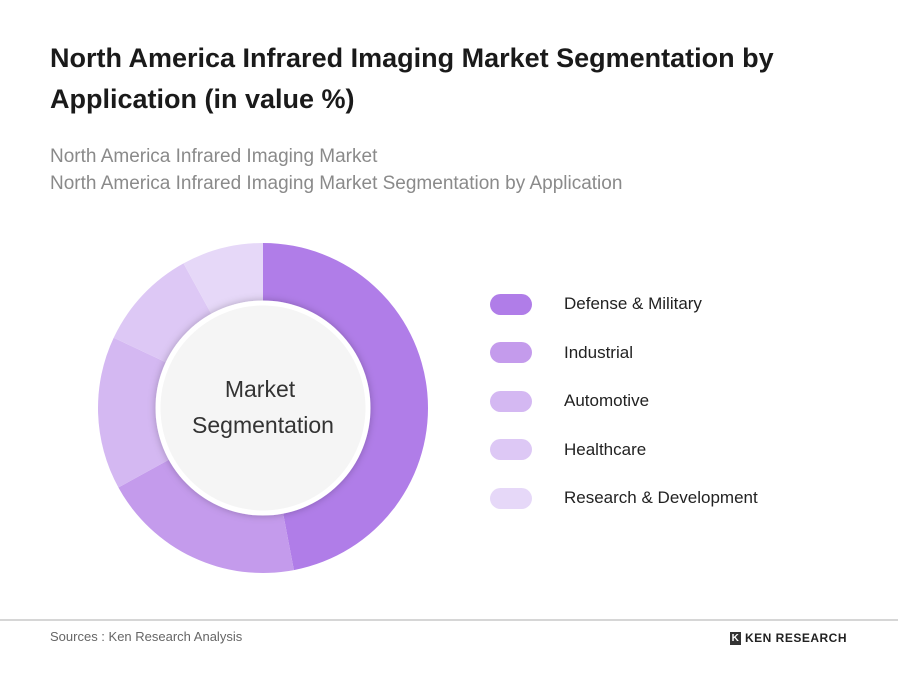 The width and height of the screenshot is (898, 673). I want to click on center-label-2: Segmentation, so click(263, 425).